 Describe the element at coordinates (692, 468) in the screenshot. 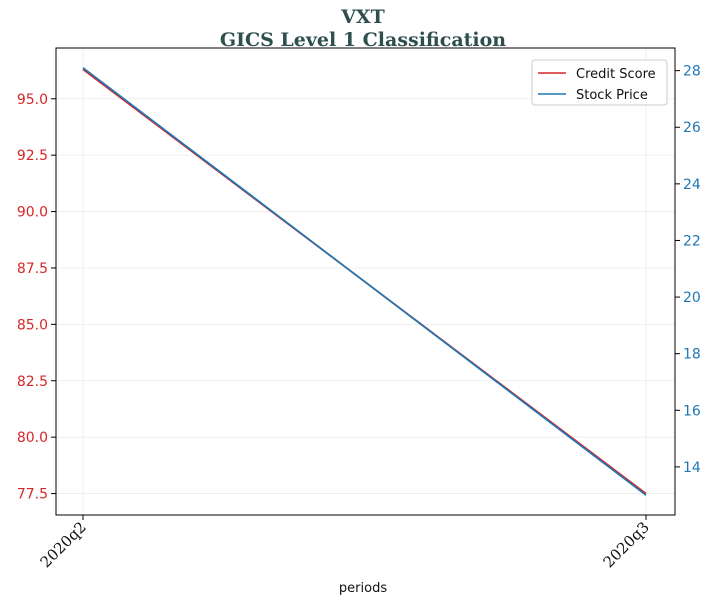

I see `right-y-tick-label: 14` at that location.